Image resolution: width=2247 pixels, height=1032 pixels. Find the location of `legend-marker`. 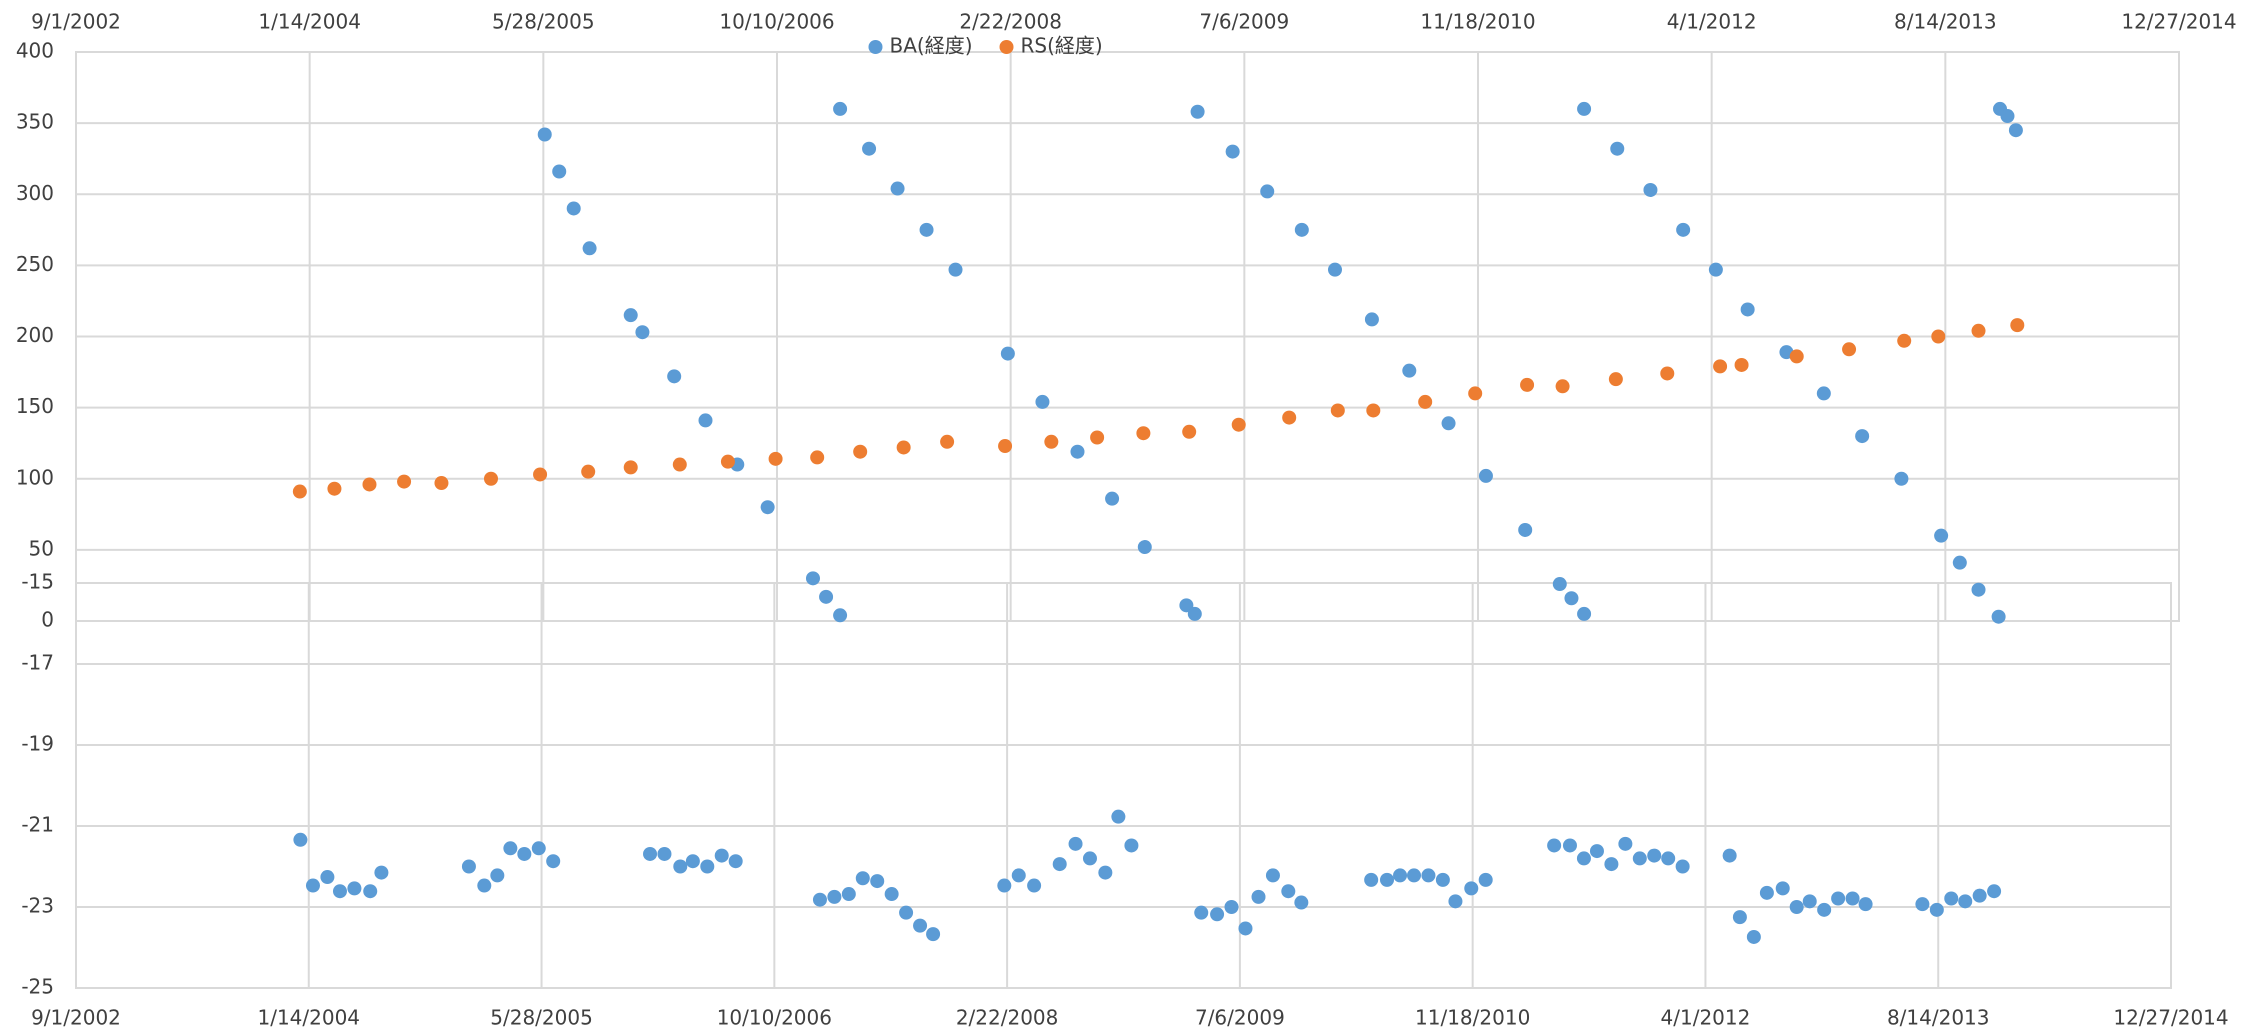

legend-marker is located at coordinates (875, 47).